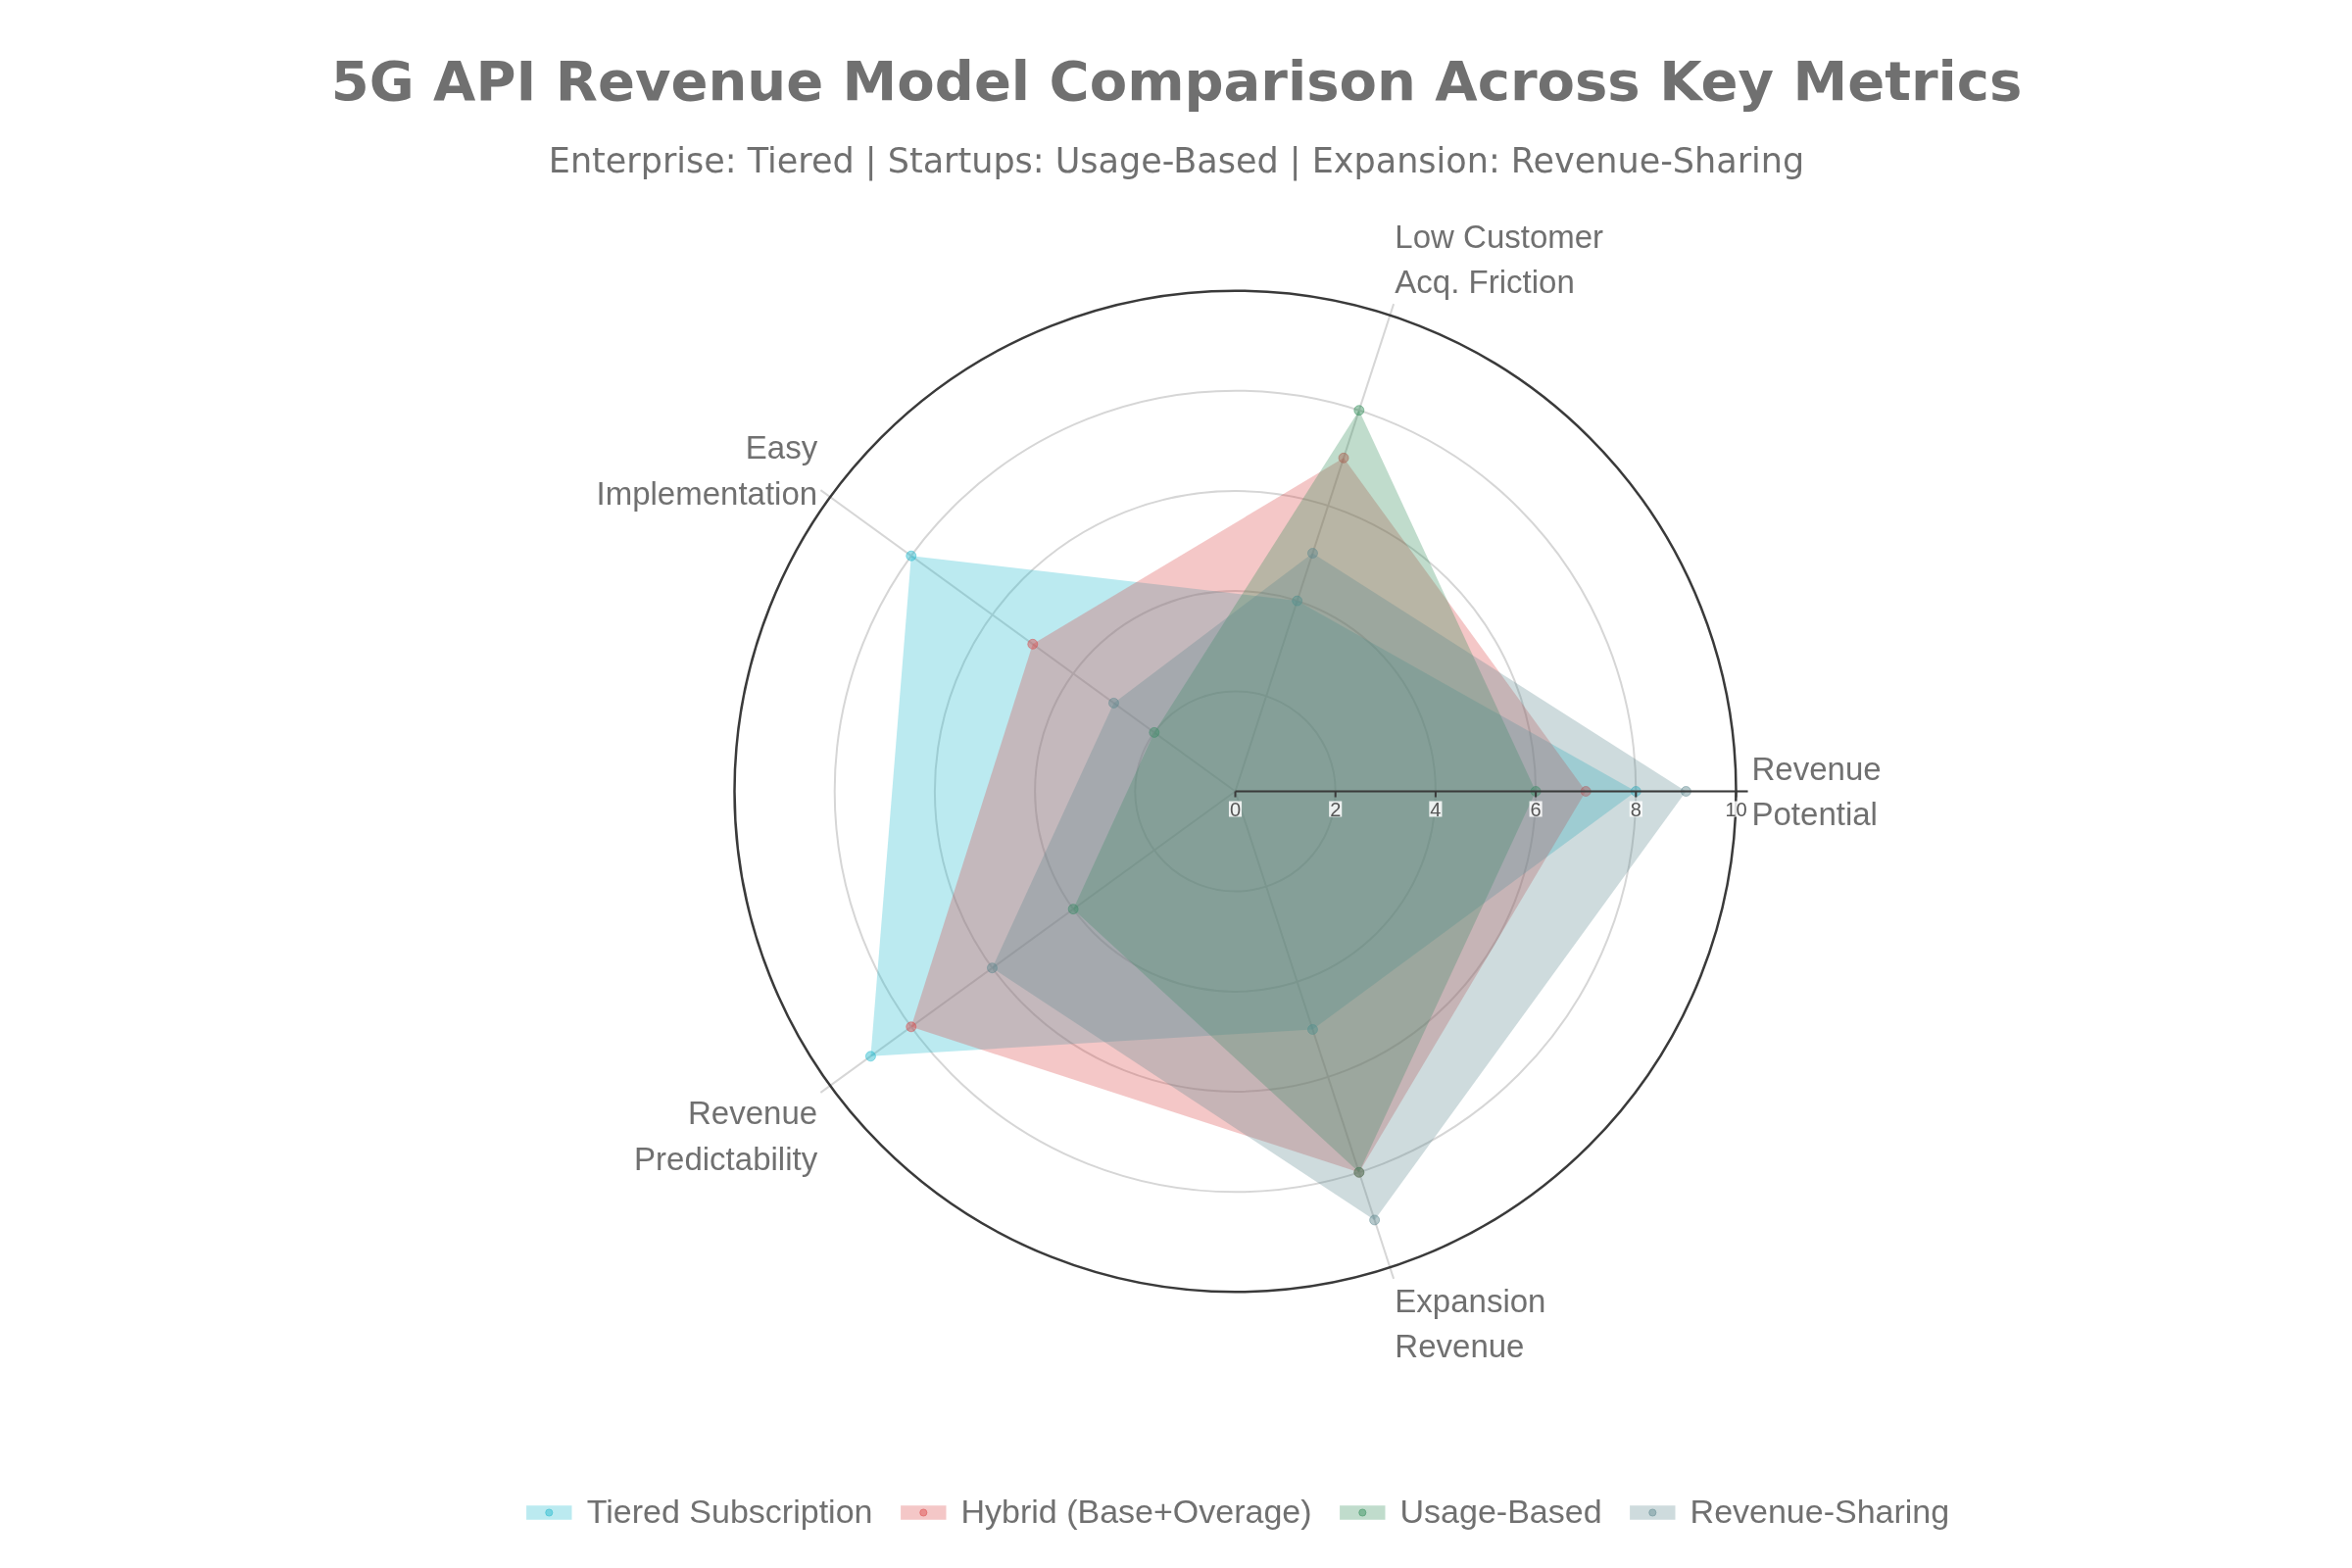 The width and height of the screenshot is (2352, 1568). What do you see at coordinates (1235, 809) in the screenshot?
I see `y-tick-label: 0` at bounding box center [1235, 809].